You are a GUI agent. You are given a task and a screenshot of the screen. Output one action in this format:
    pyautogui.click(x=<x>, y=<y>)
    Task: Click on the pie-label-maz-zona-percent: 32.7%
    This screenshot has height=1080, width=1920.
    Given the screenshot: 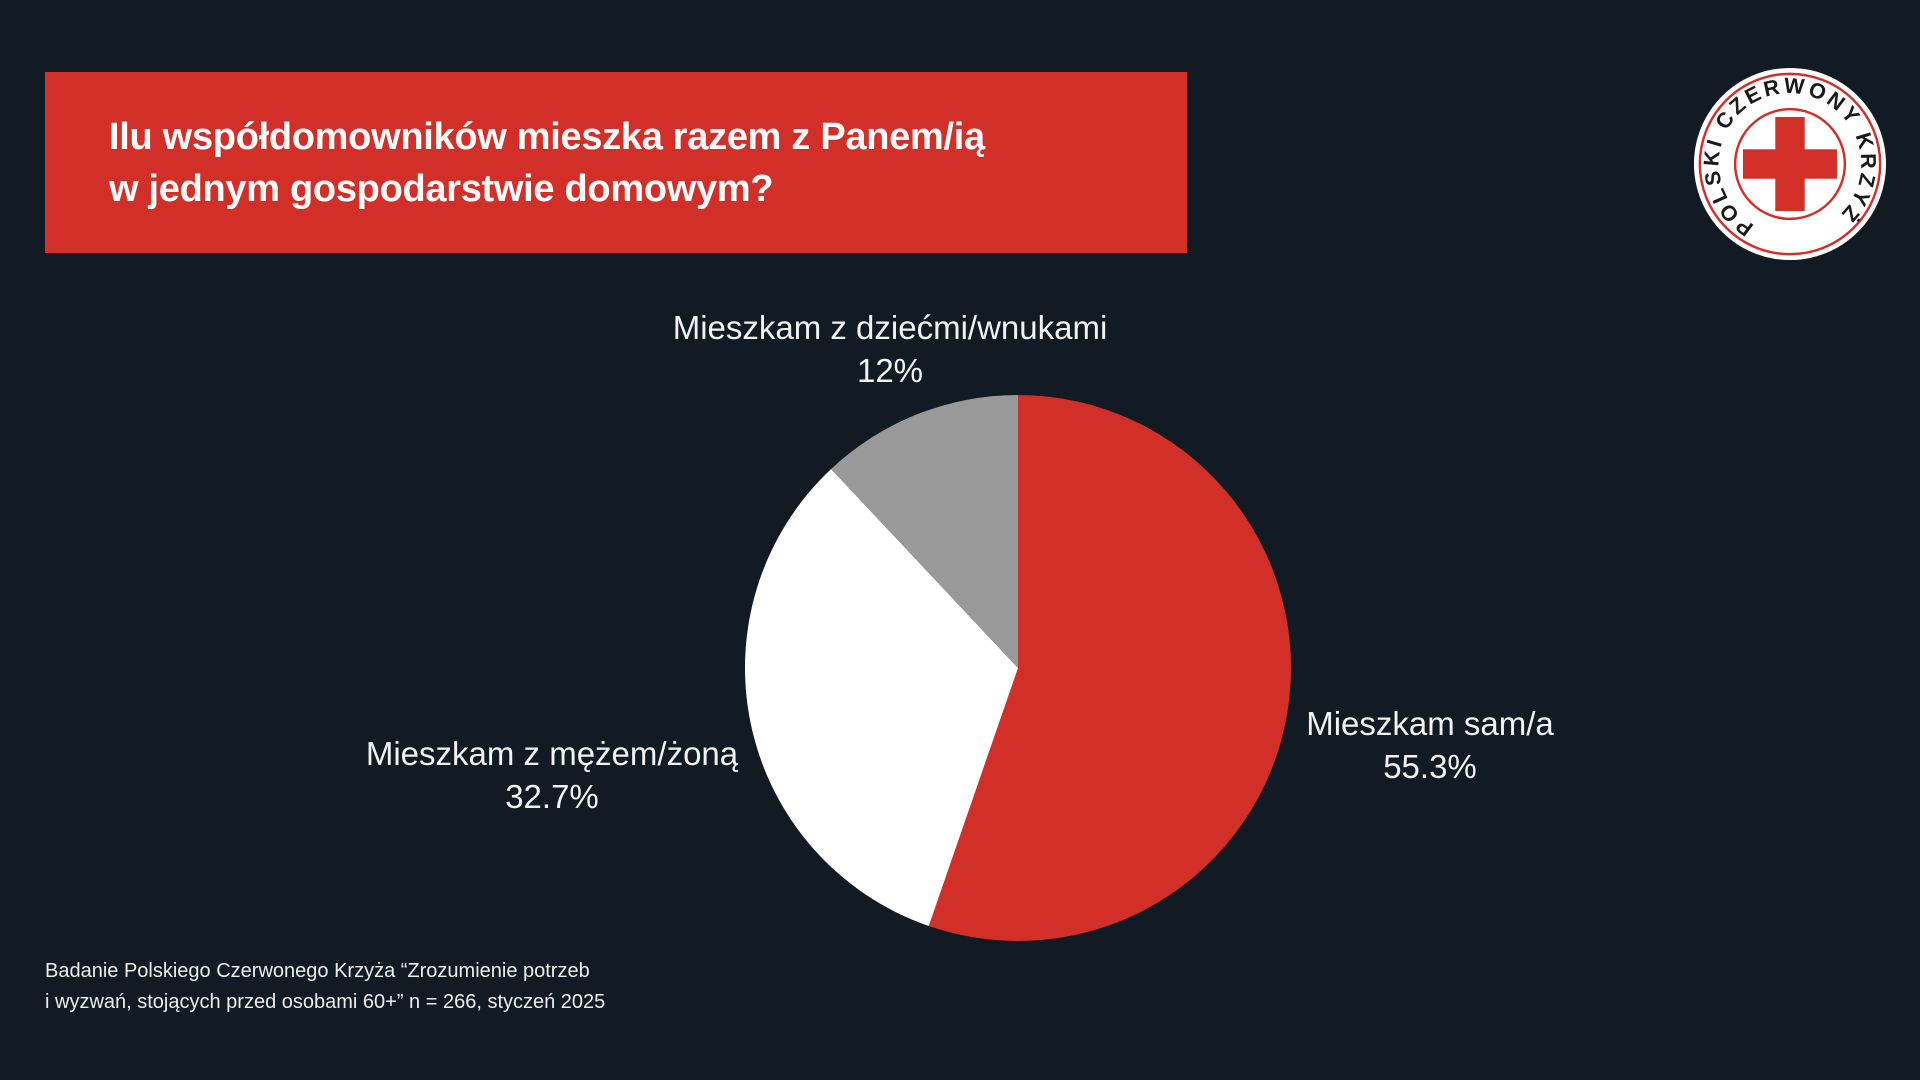 What is the action you would take?
    pyautogui.click(x=552, y=796)
    